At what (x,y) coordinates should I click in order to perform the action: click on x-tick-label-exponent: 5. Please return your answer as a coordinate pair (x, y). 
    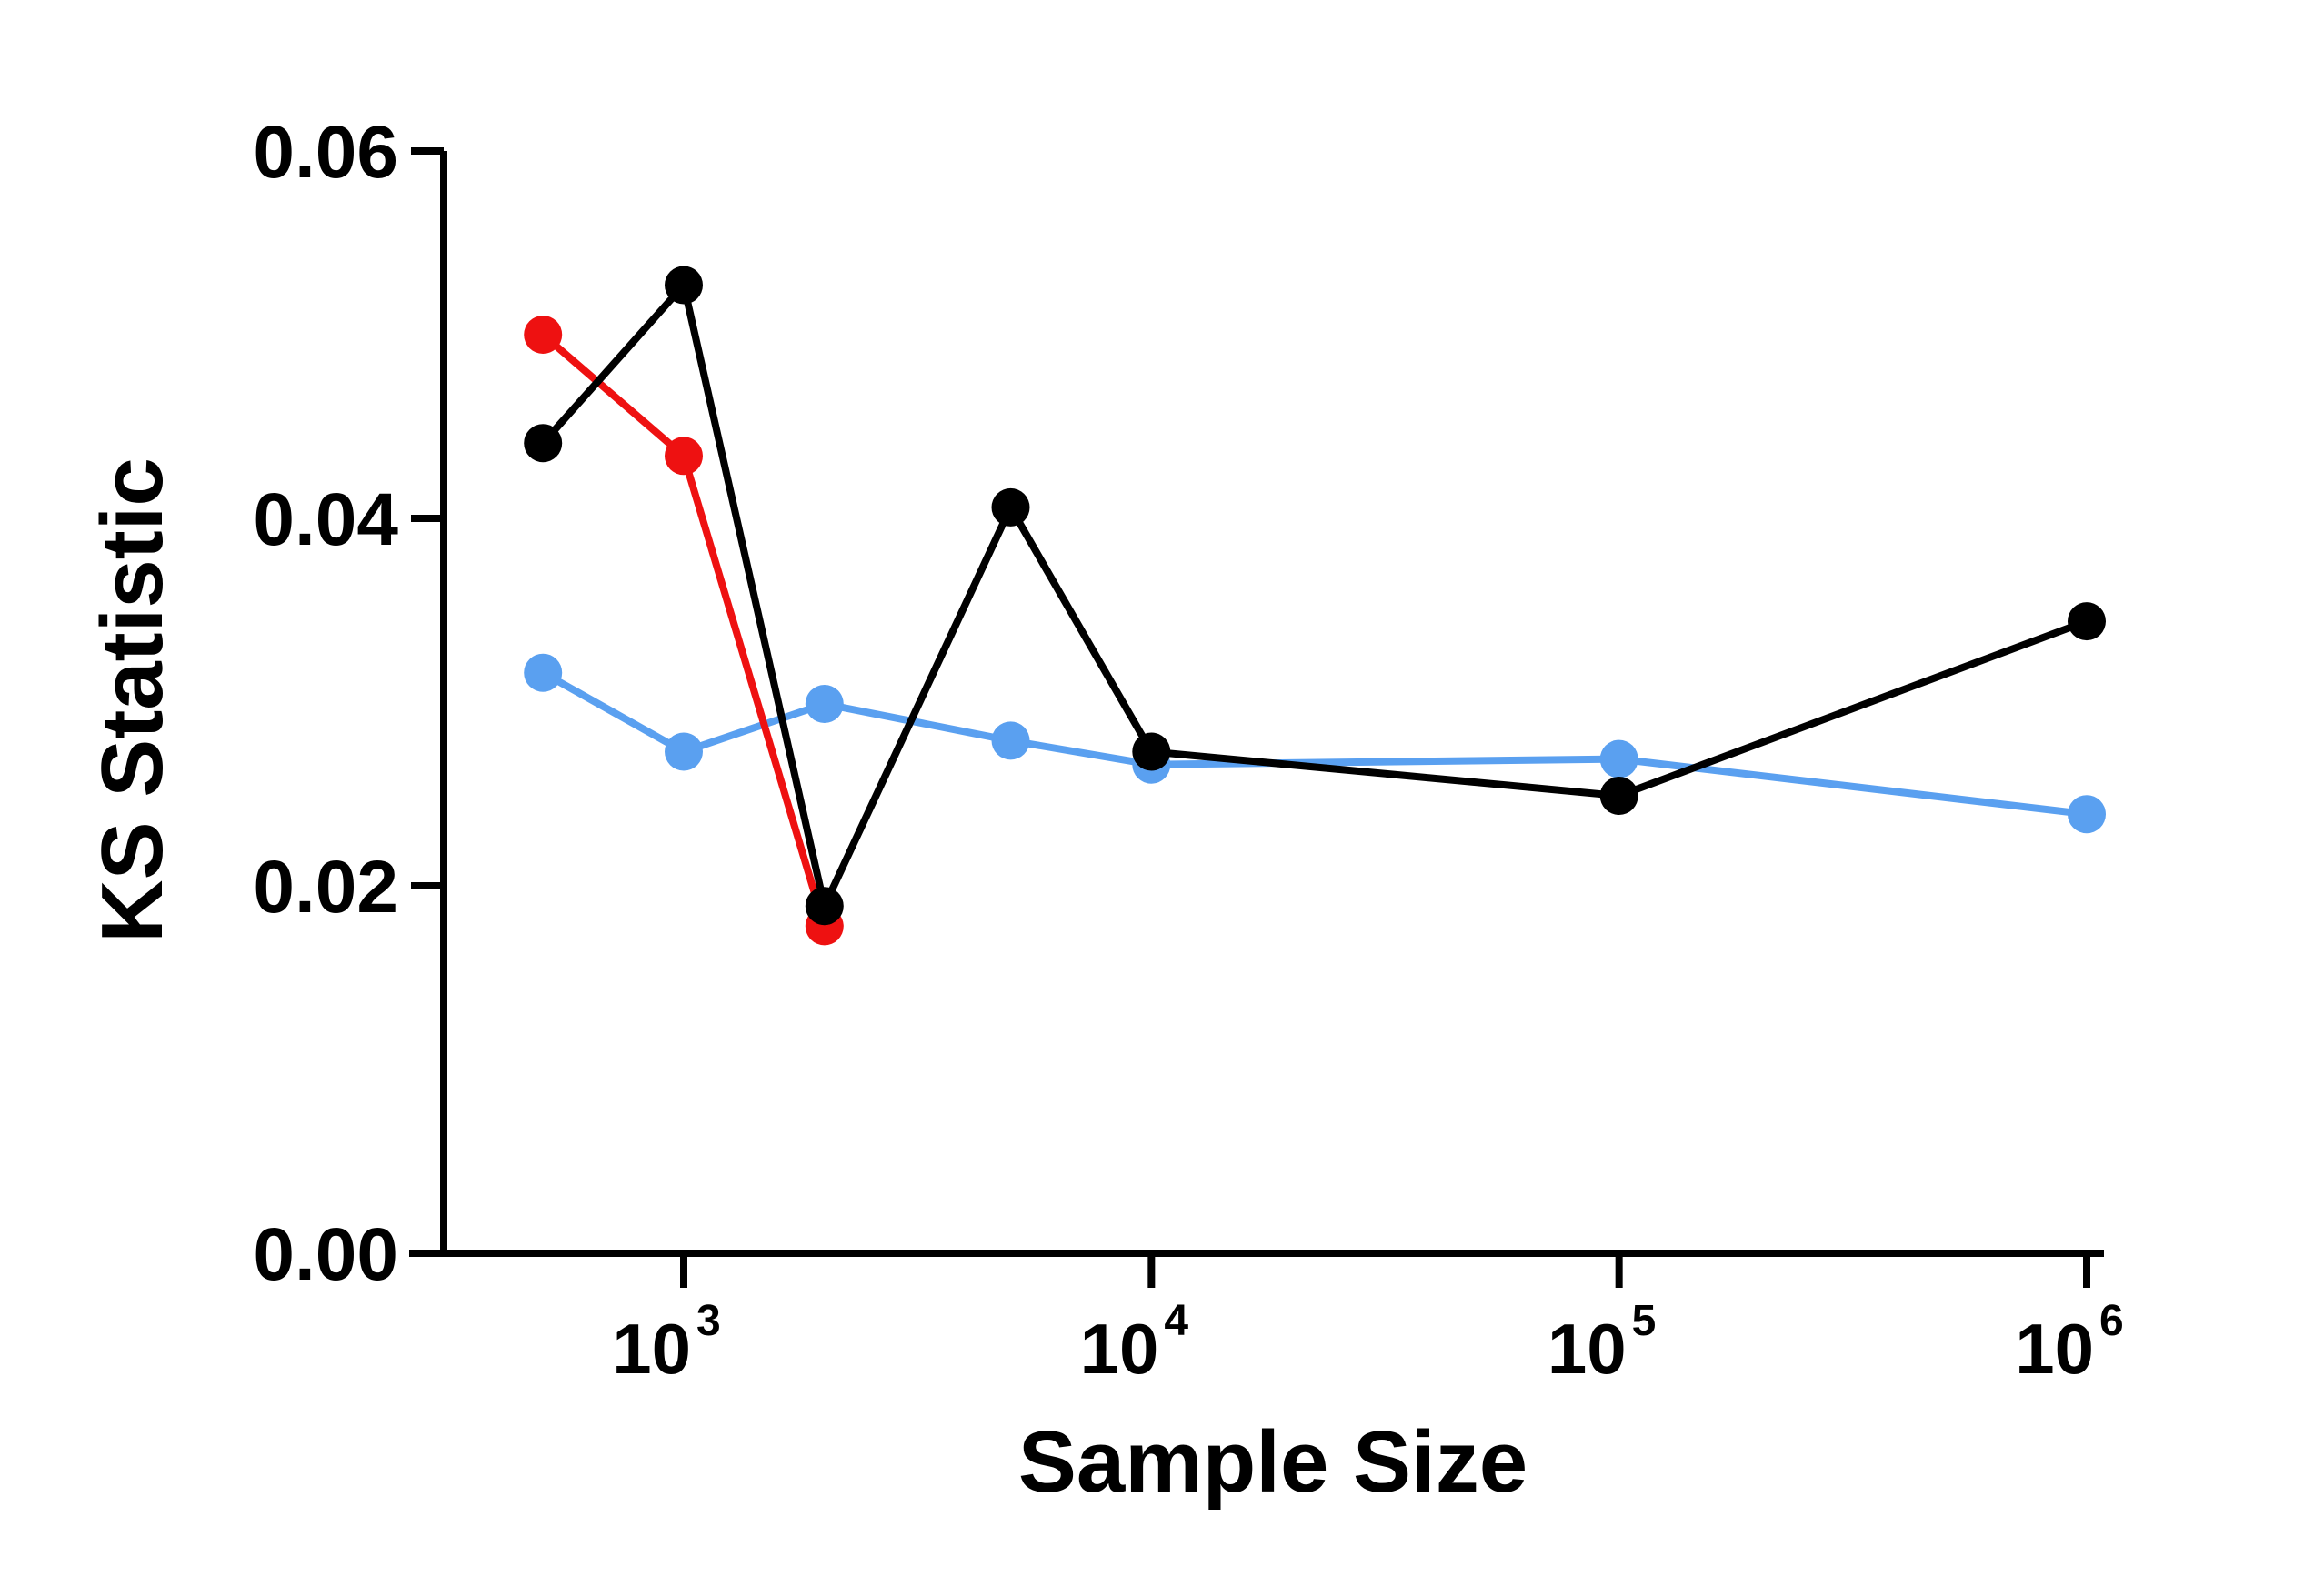
    Looking at the image, I should click on (1644, 1321).